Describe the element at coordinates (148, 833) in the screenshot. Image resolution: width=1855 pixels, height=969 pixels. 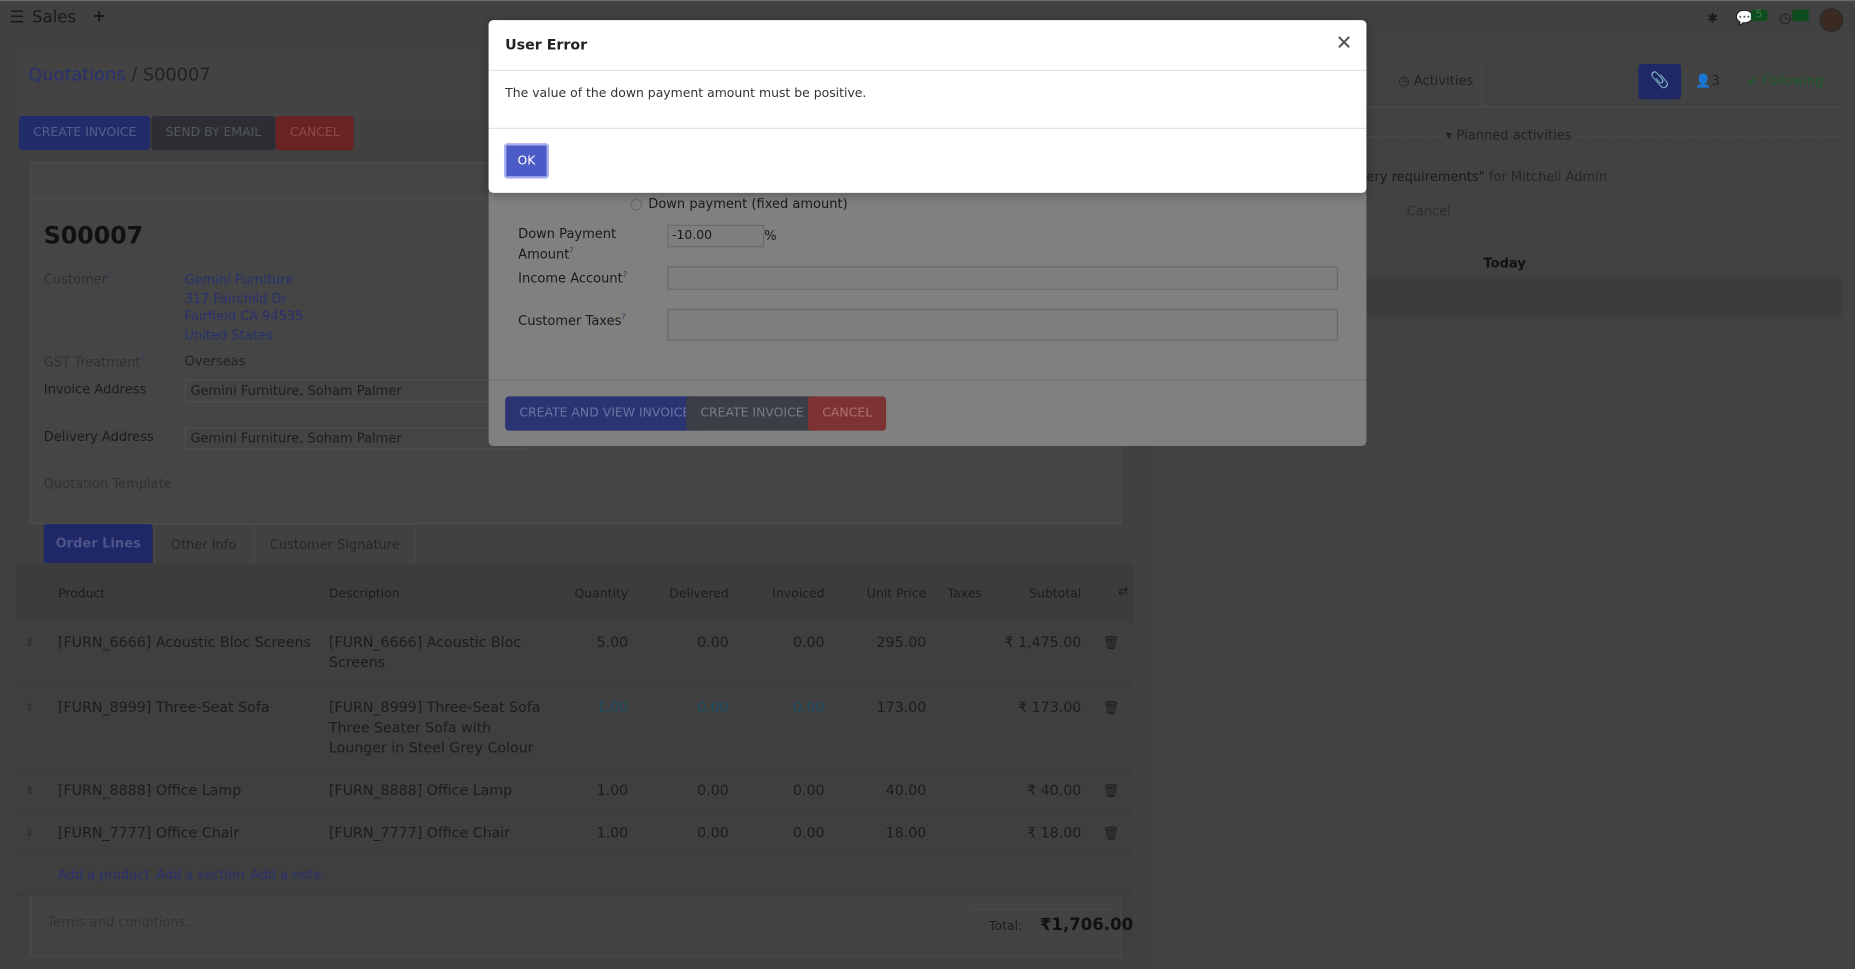
I see `product-cell: [FURN_7777] Office Chair` at that location.